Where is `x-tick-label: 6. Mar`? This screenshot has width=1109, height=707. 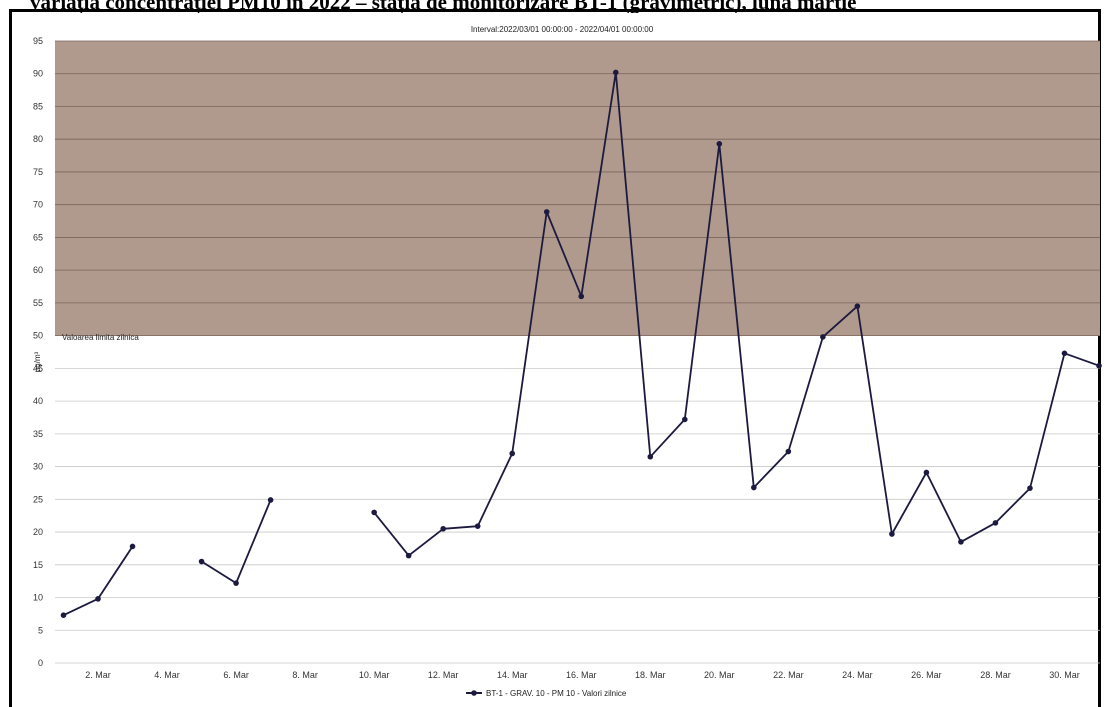
x-tick-label: 6. Mar is located at coordinates (236, 675).